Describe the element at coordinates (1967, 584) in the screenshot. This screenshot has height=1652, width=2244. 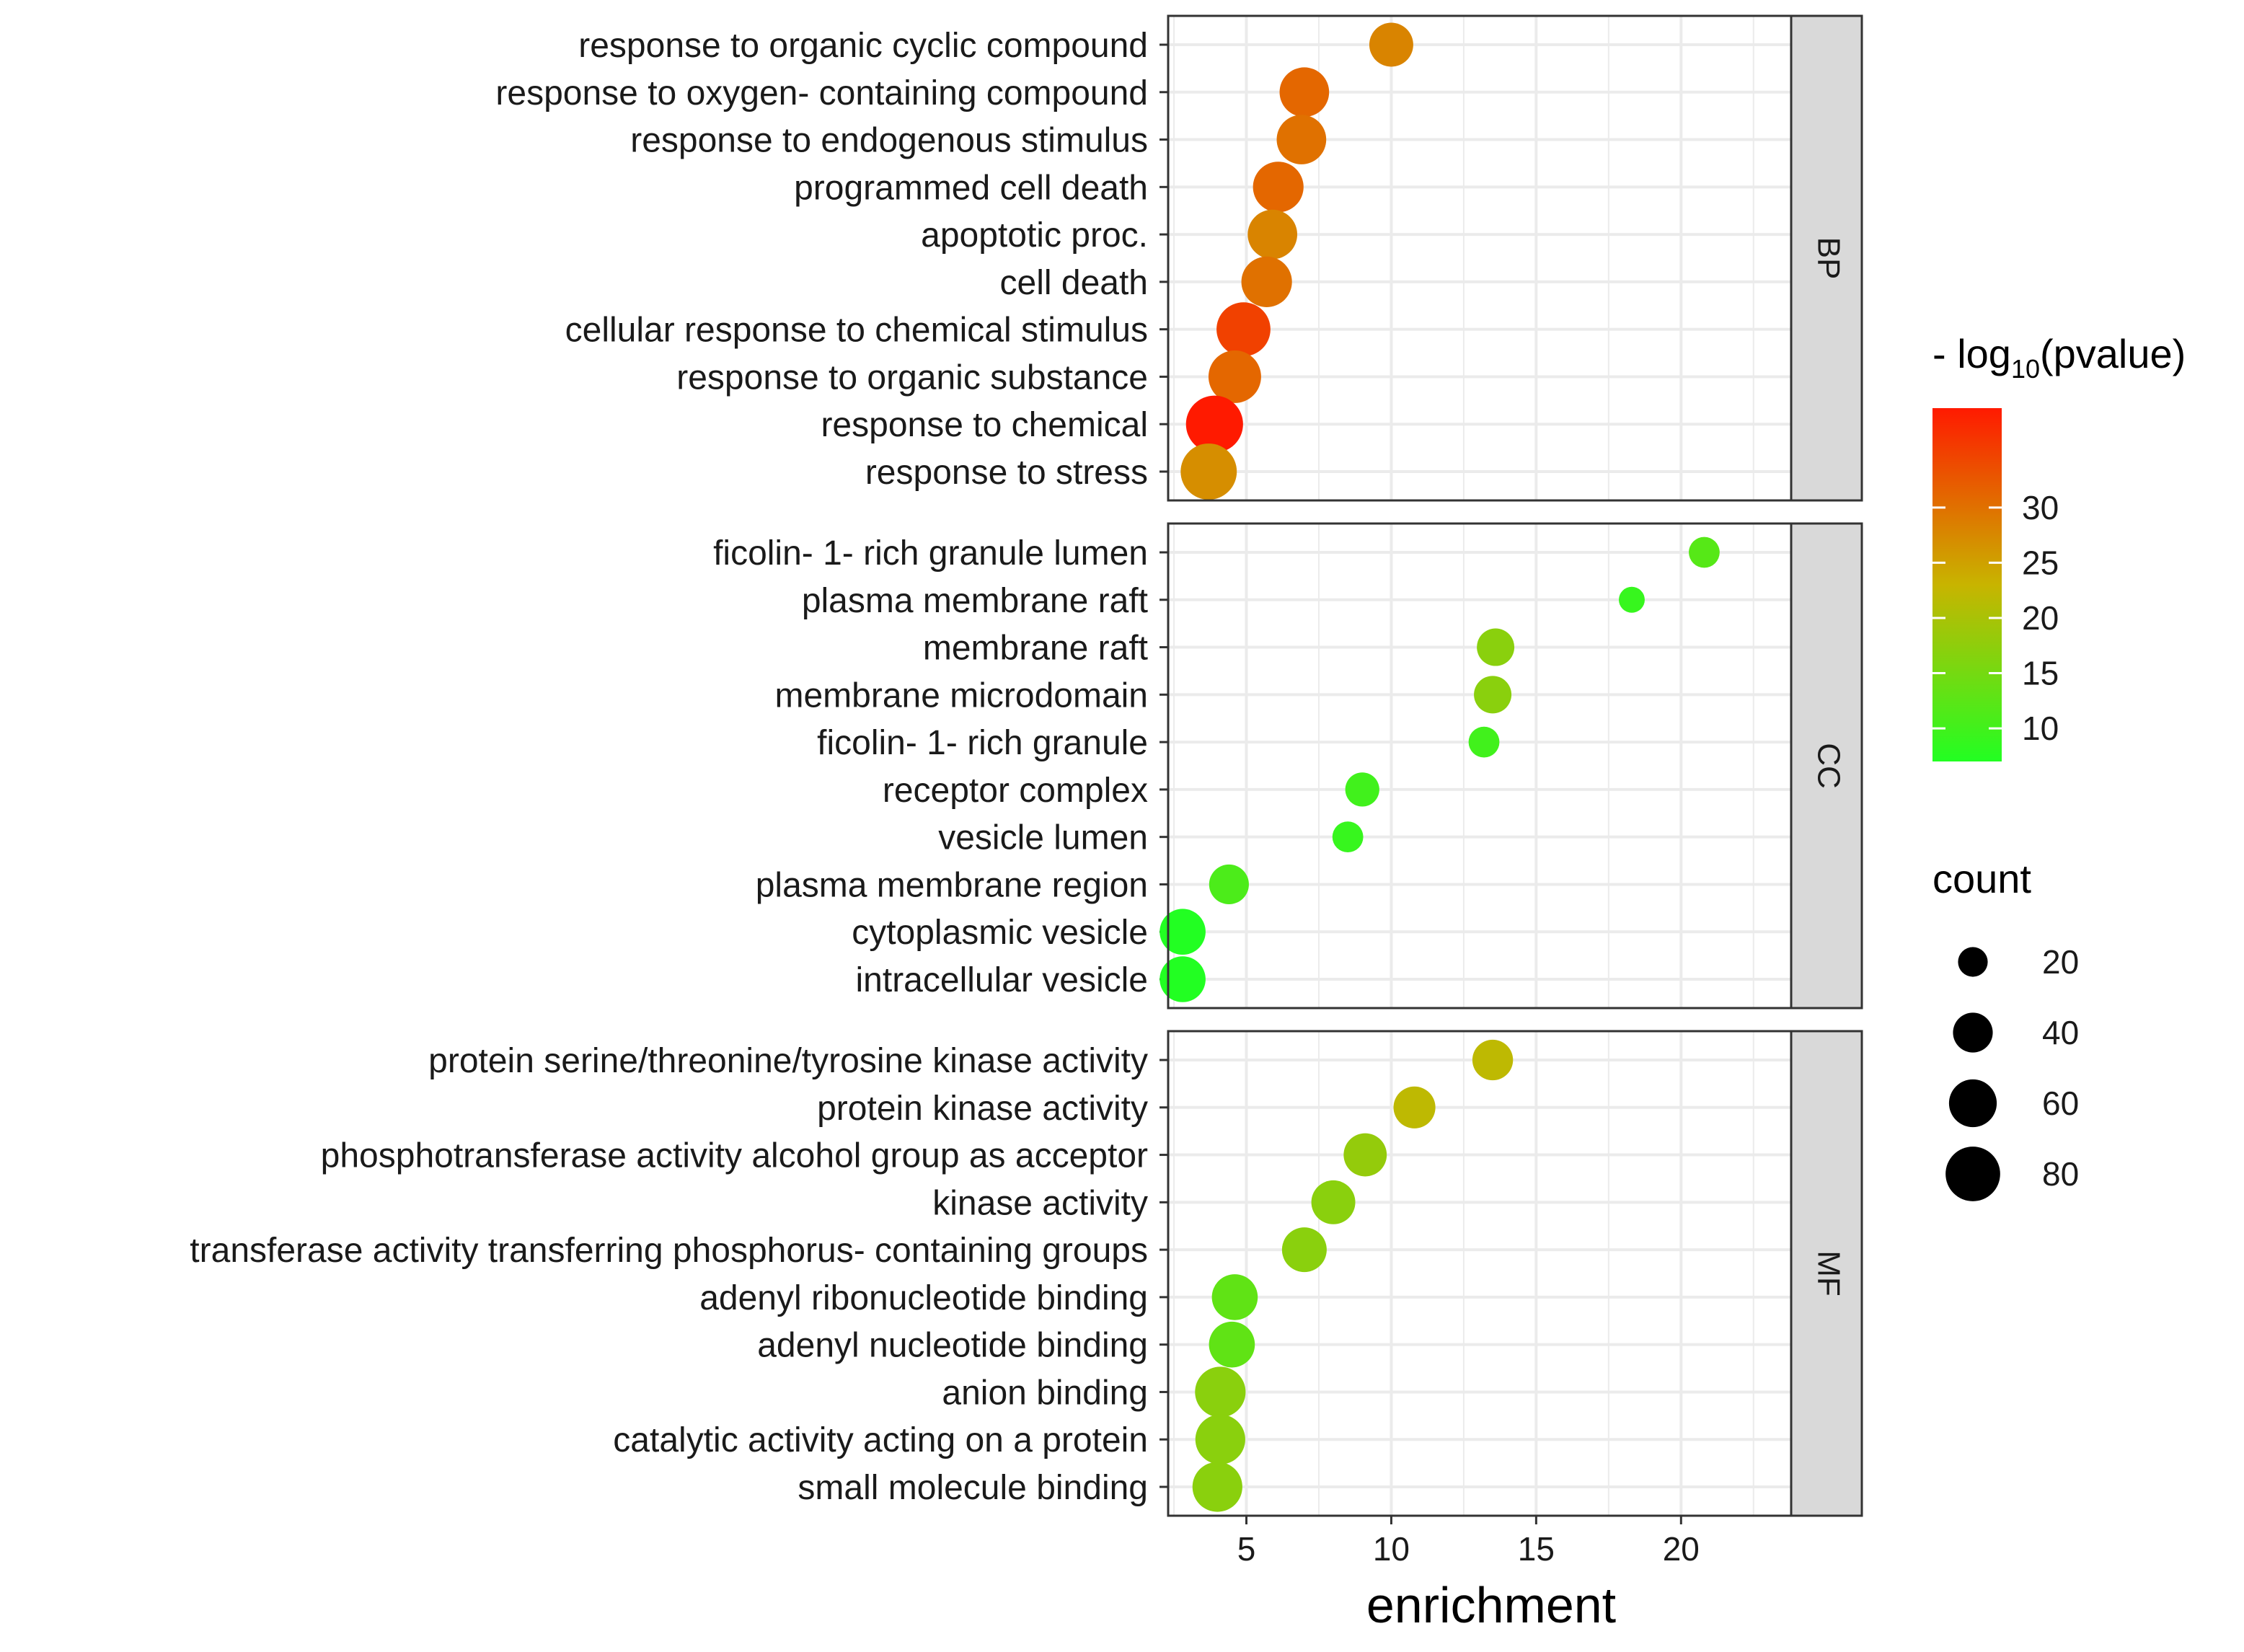
I see `color-bar` at that location.